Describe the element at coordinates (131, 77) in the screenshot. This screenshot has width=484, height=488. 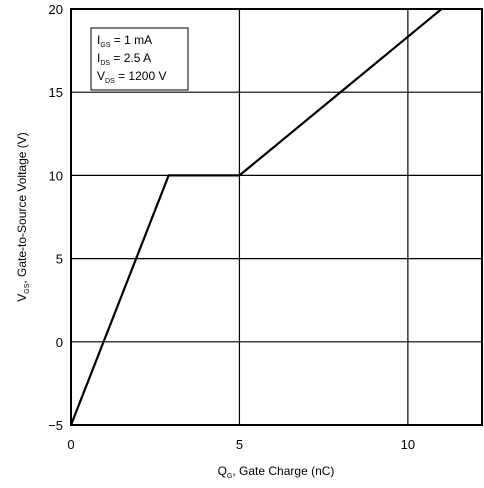
I see `condition-line: VDS = 1200 V` at that location.